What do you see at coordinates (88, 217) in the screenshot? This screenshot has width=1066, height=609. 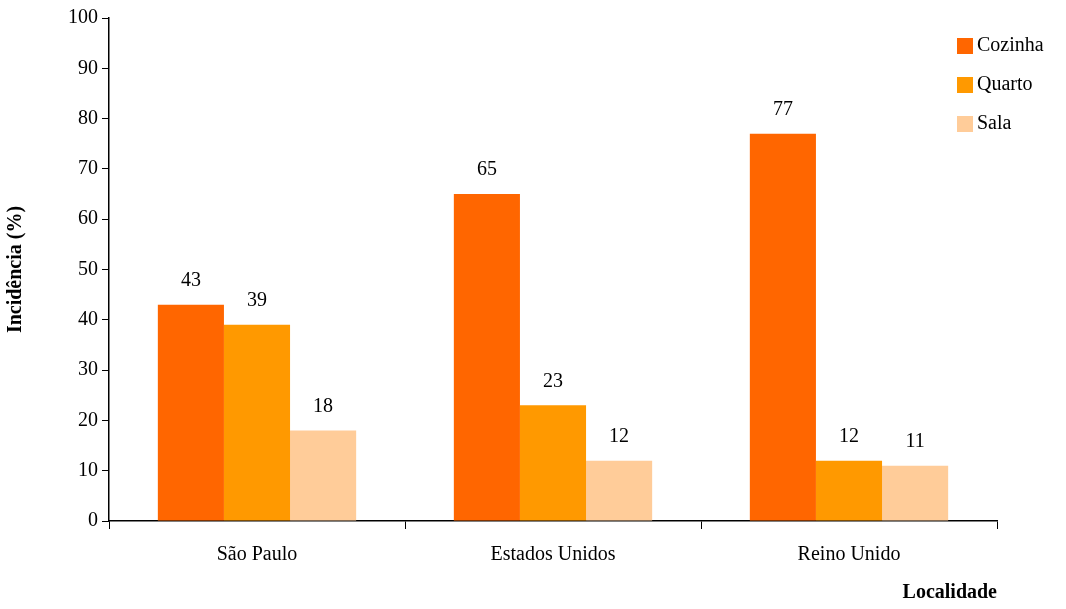 I see `y-tick-label: 60` at bounding box center [88, 217].